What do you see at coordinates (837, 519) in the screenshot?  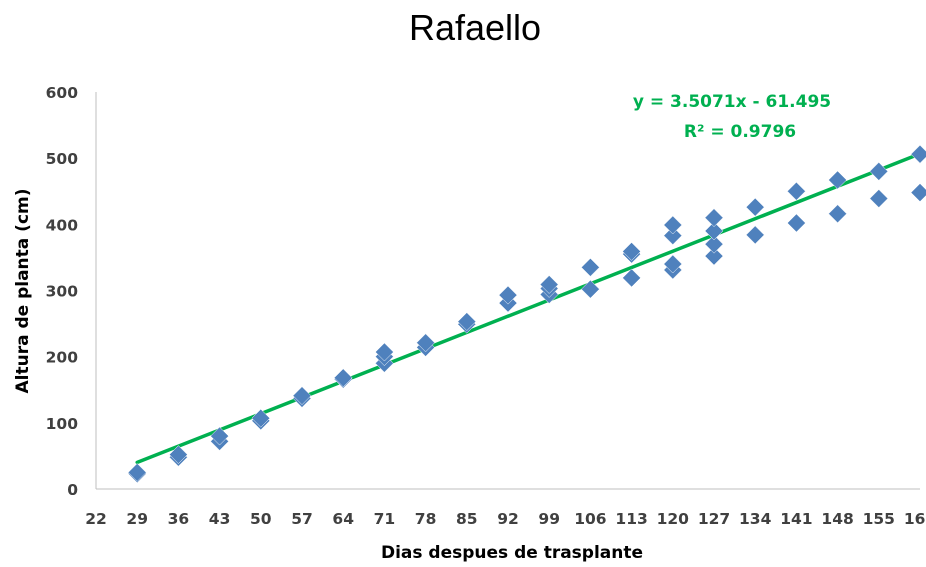 I see `x-tick-label: 148` at bounding box center [837, 519].